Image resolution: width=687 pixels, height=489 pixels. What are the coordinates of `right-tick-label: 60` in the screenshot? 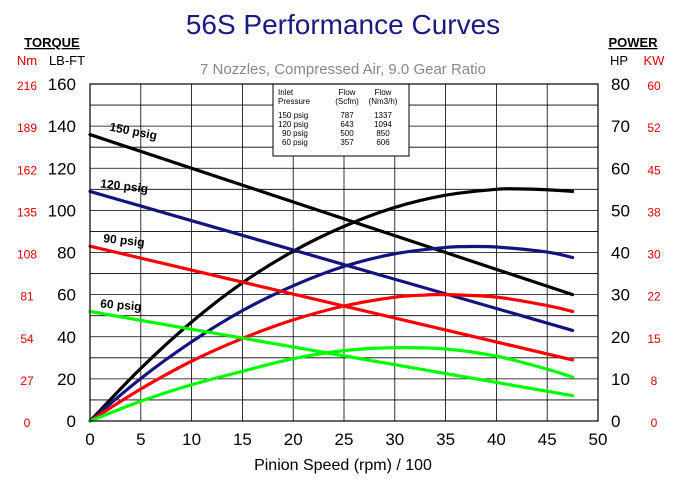 It's located at (620, 168).